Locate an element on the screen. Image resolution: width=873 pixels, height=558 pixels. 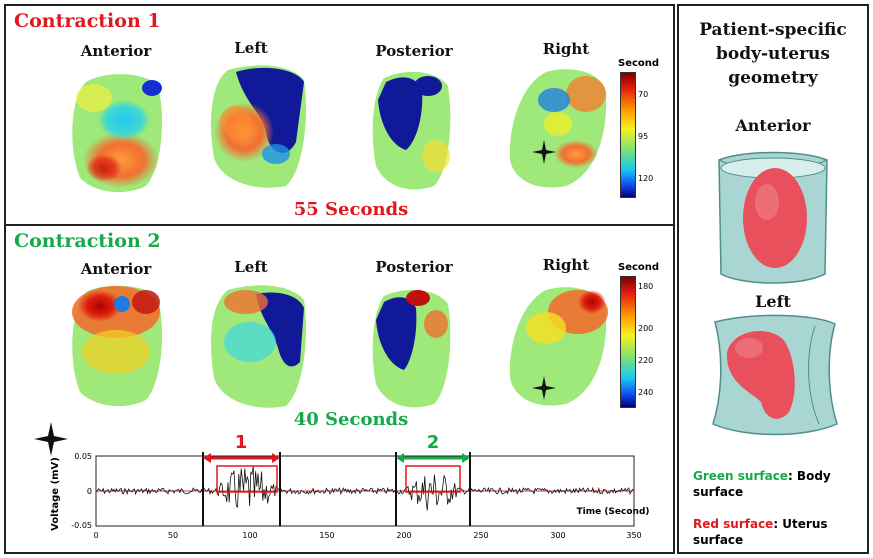
y-tick: -0.05 is located at coordinates (81, 525).